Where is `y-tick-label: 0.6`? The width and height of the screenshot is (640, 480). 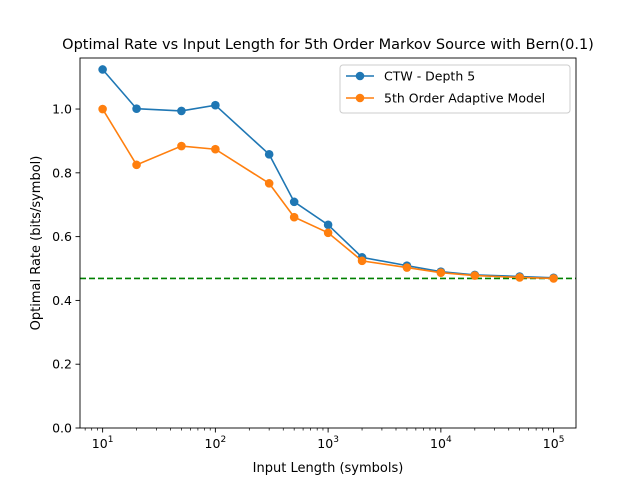 y-tick-label: 0.6 is located at coordinates (62, 236).